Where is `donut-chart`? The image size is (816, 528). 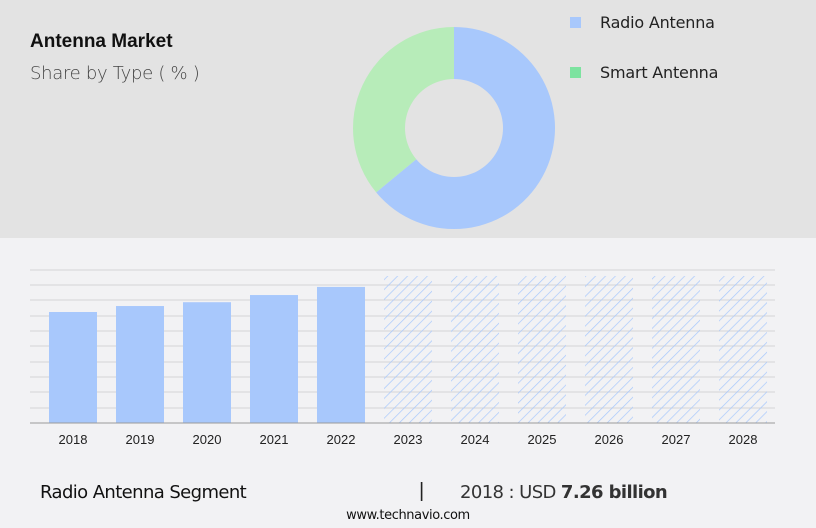 donut-chart is located at coordinates (454, 128).